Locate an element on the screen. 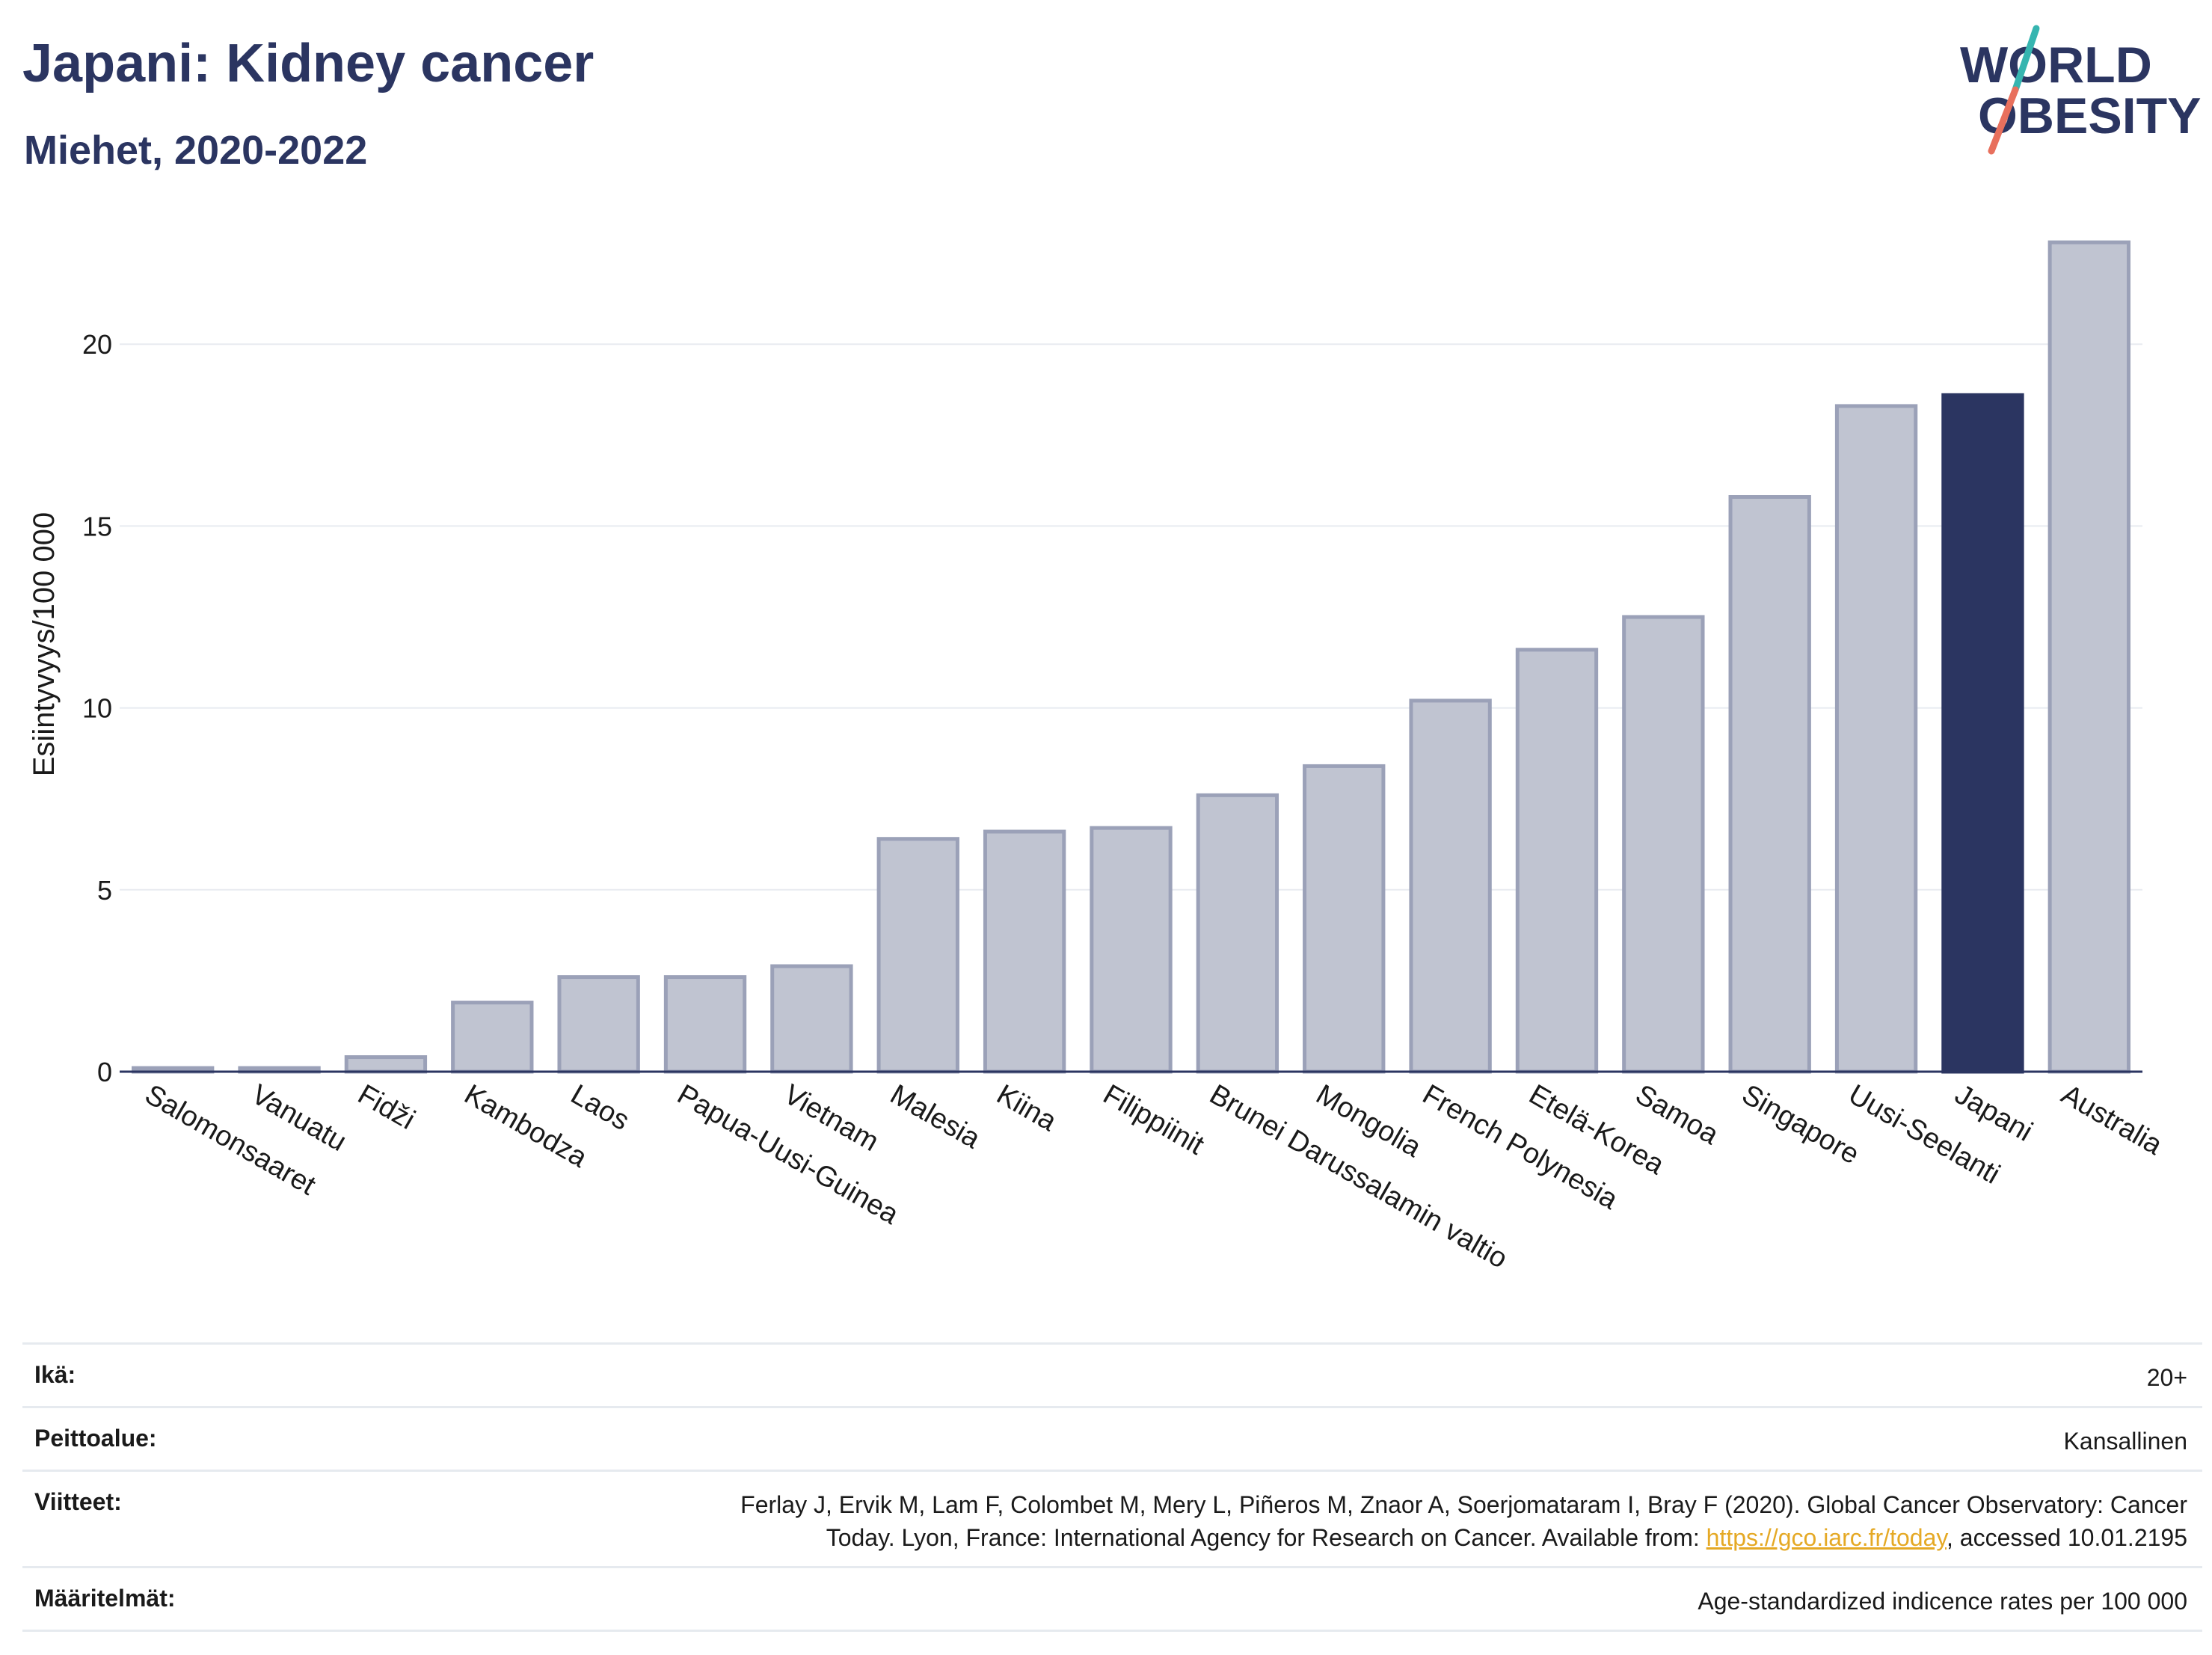 The width and height of the screenshot is (2212, 1655). references-text-3: , accessed 10.01.2195 is located at coordinates (2066, 1537).